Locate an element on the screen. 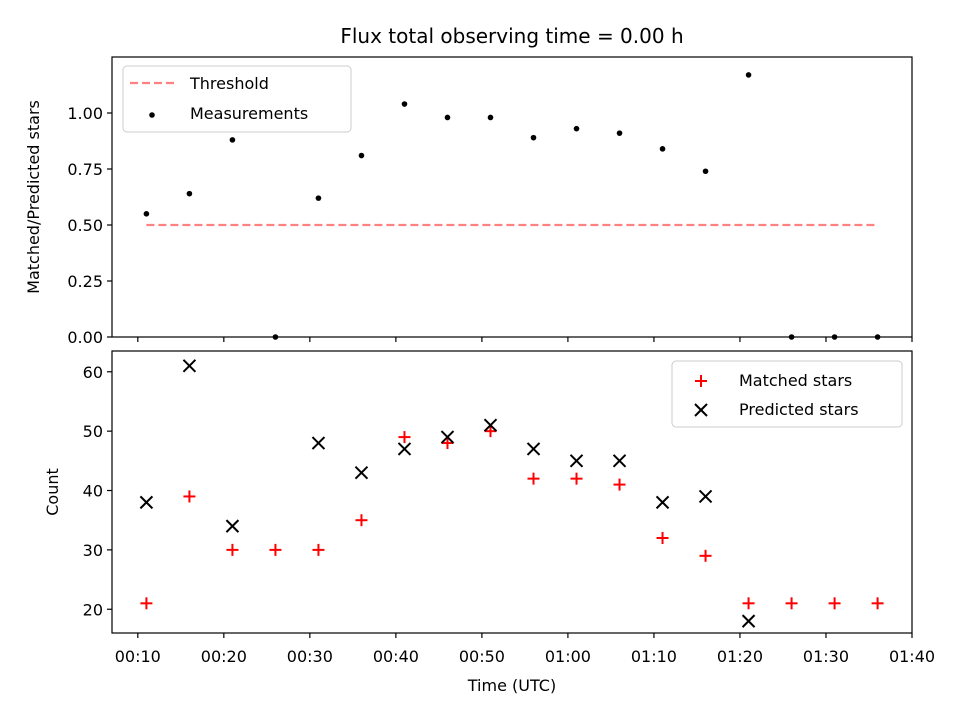 The height and width of the screenshot is (720, 960). x-tick-label-9: 01:40 is located at coordinates (912, 656).